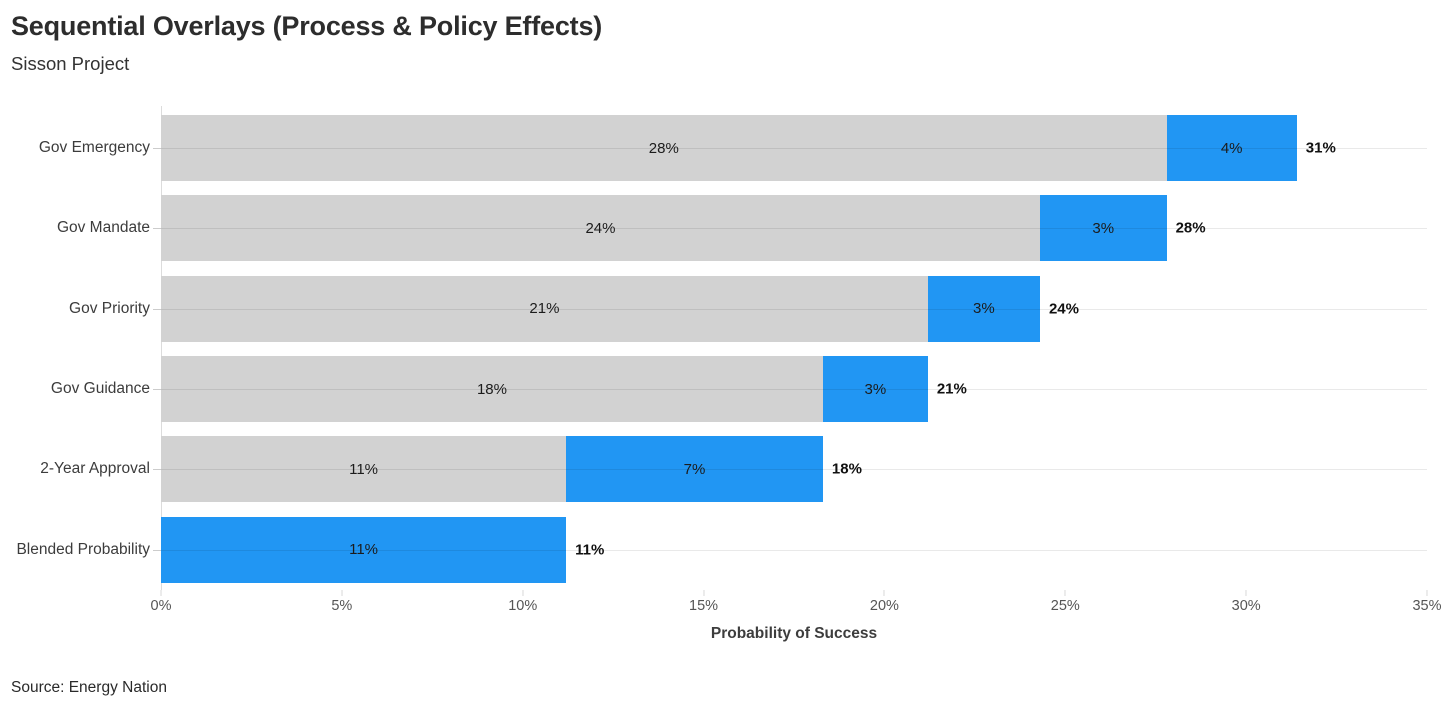  I want to click on bar-row: Blended Probability 11% 11%, so click(728, 550).